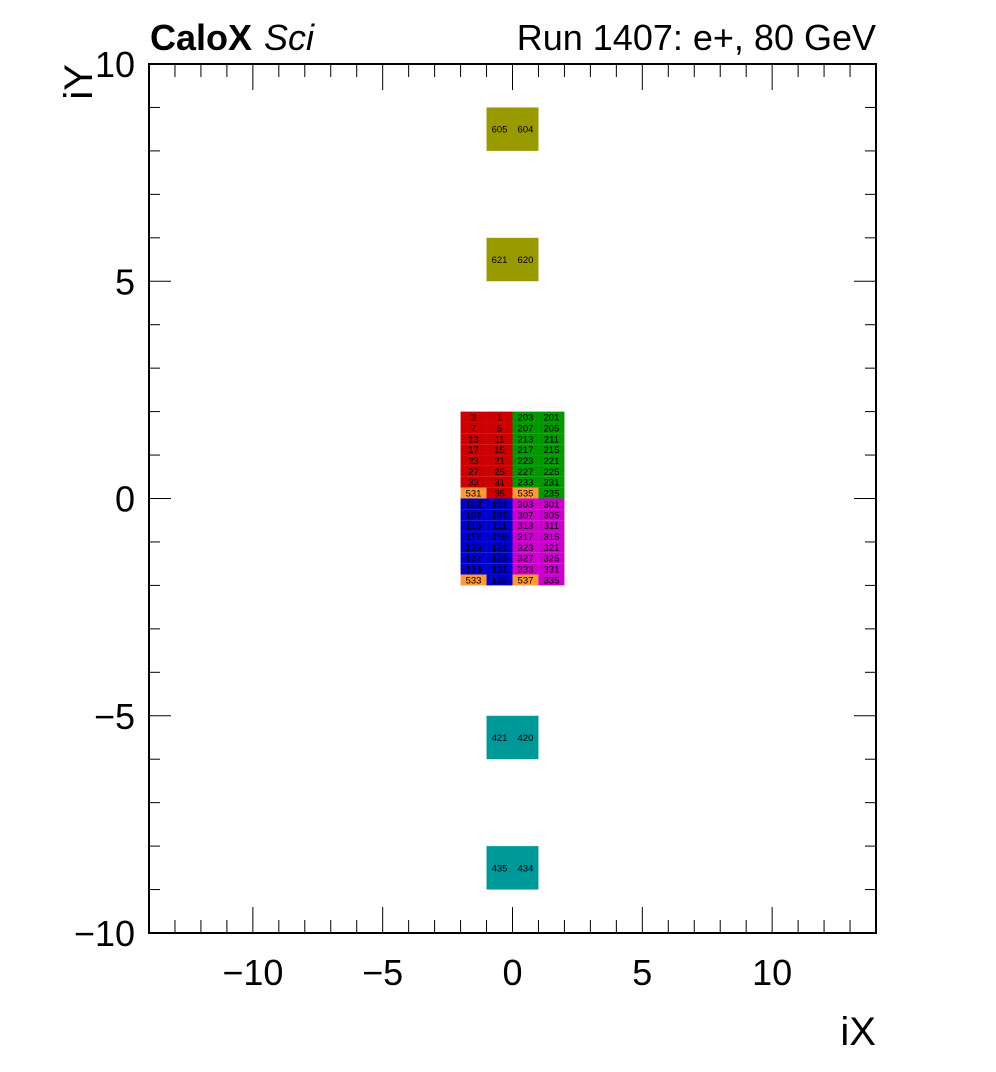  I want to click on channel-cell-label: 3, so click(473, 418).